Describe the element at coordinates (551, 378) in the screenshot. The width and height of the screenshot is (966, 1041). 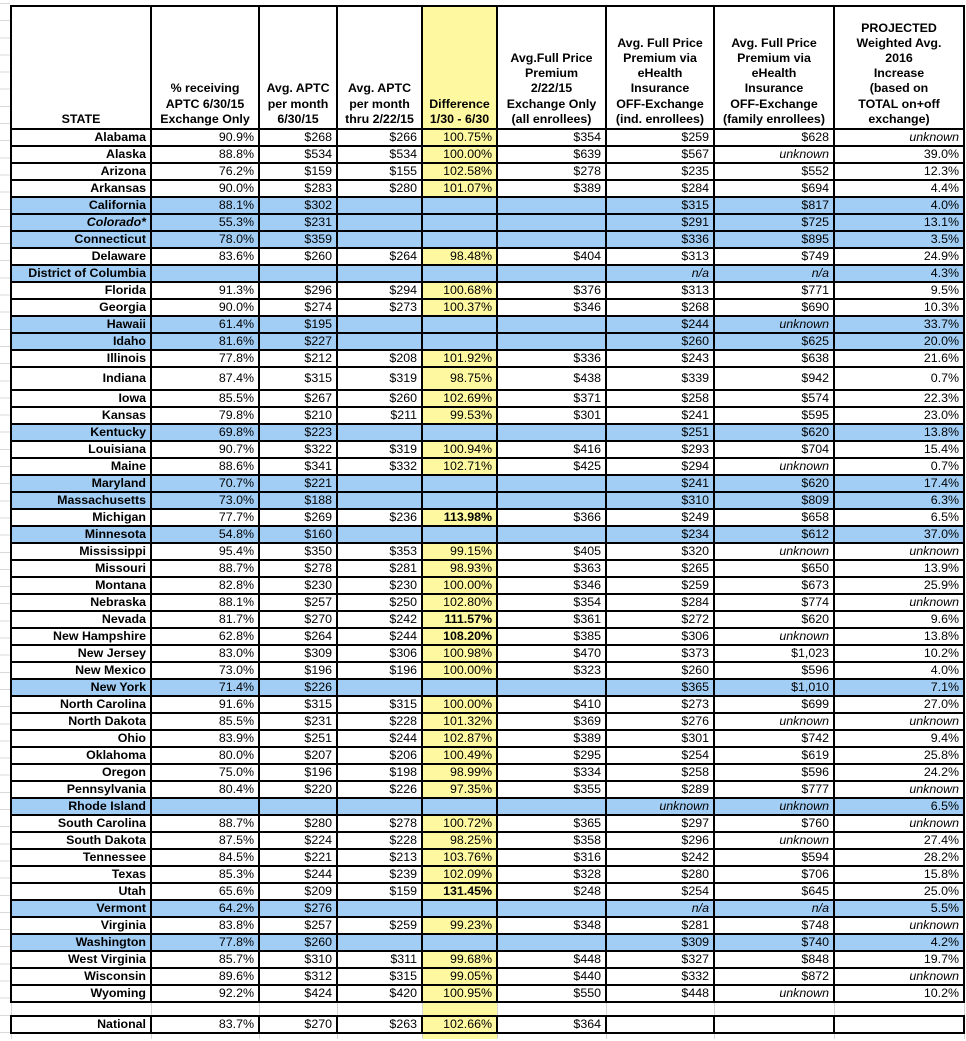
I see `value-cell: $438` at that location.